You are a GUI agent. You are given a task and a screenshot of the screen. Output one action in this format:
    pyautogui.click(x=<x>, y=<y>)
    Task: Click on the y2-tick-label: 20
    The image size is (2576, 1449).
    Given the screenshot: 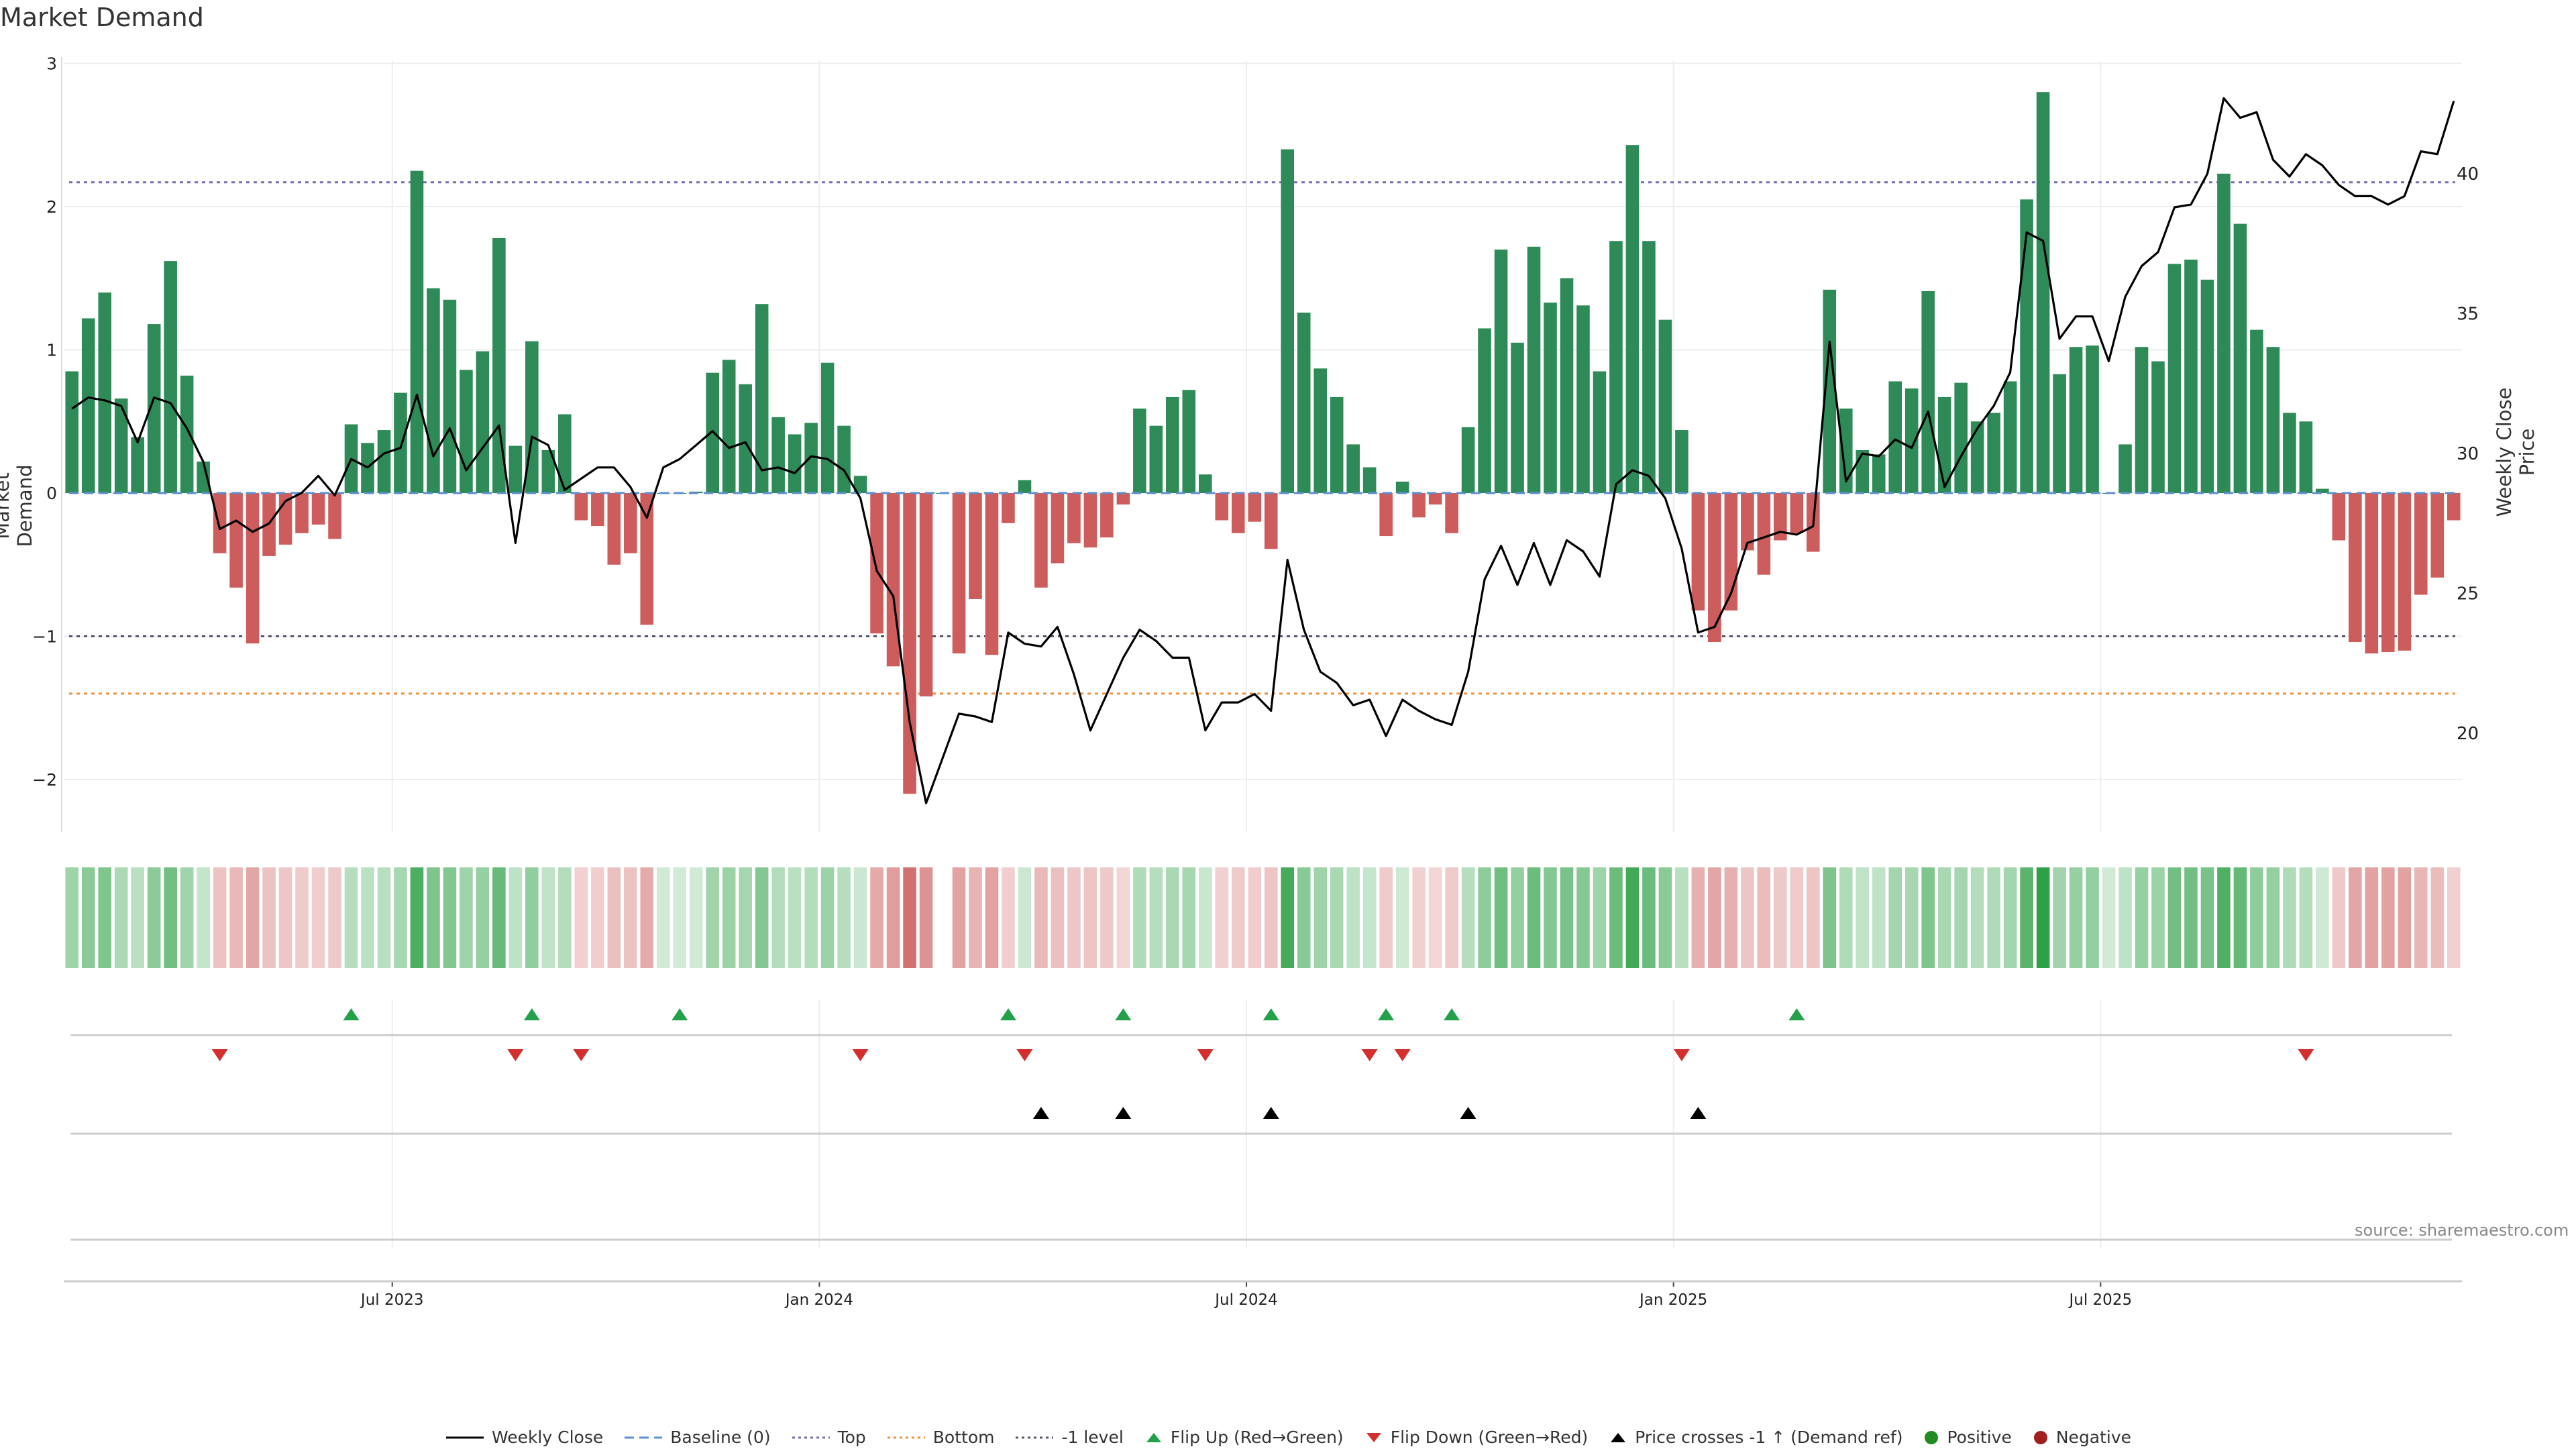 What is the action you would take?
    pyautogui.click(x=2468, y=734)
    